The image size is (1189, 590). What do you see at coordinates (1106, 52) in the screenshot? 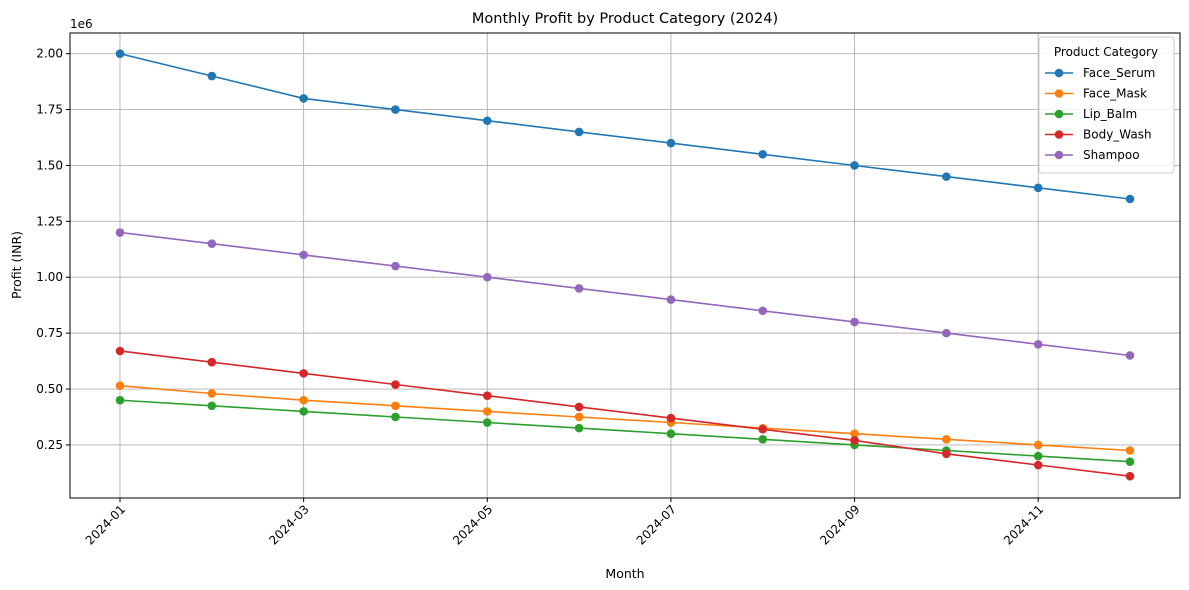
I see `legend-title: Product Category` at bounding box center [1106, 52].